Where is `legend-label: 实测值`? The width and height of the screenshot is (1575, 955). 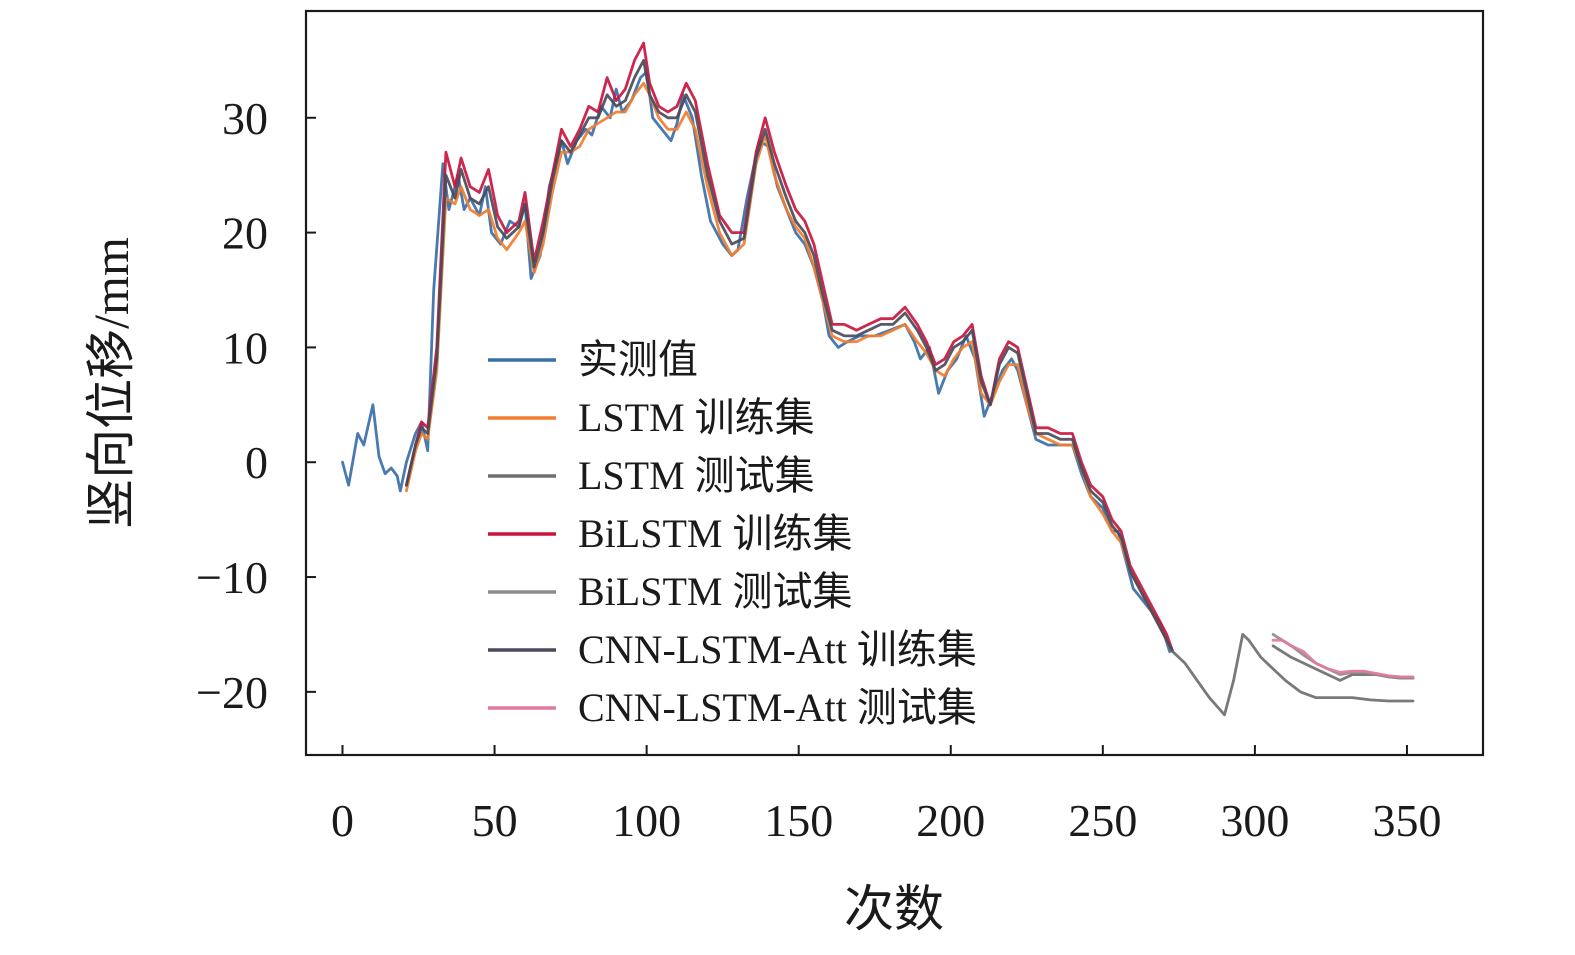
legend-label: 实测值 is located at coordinates (638, 359).